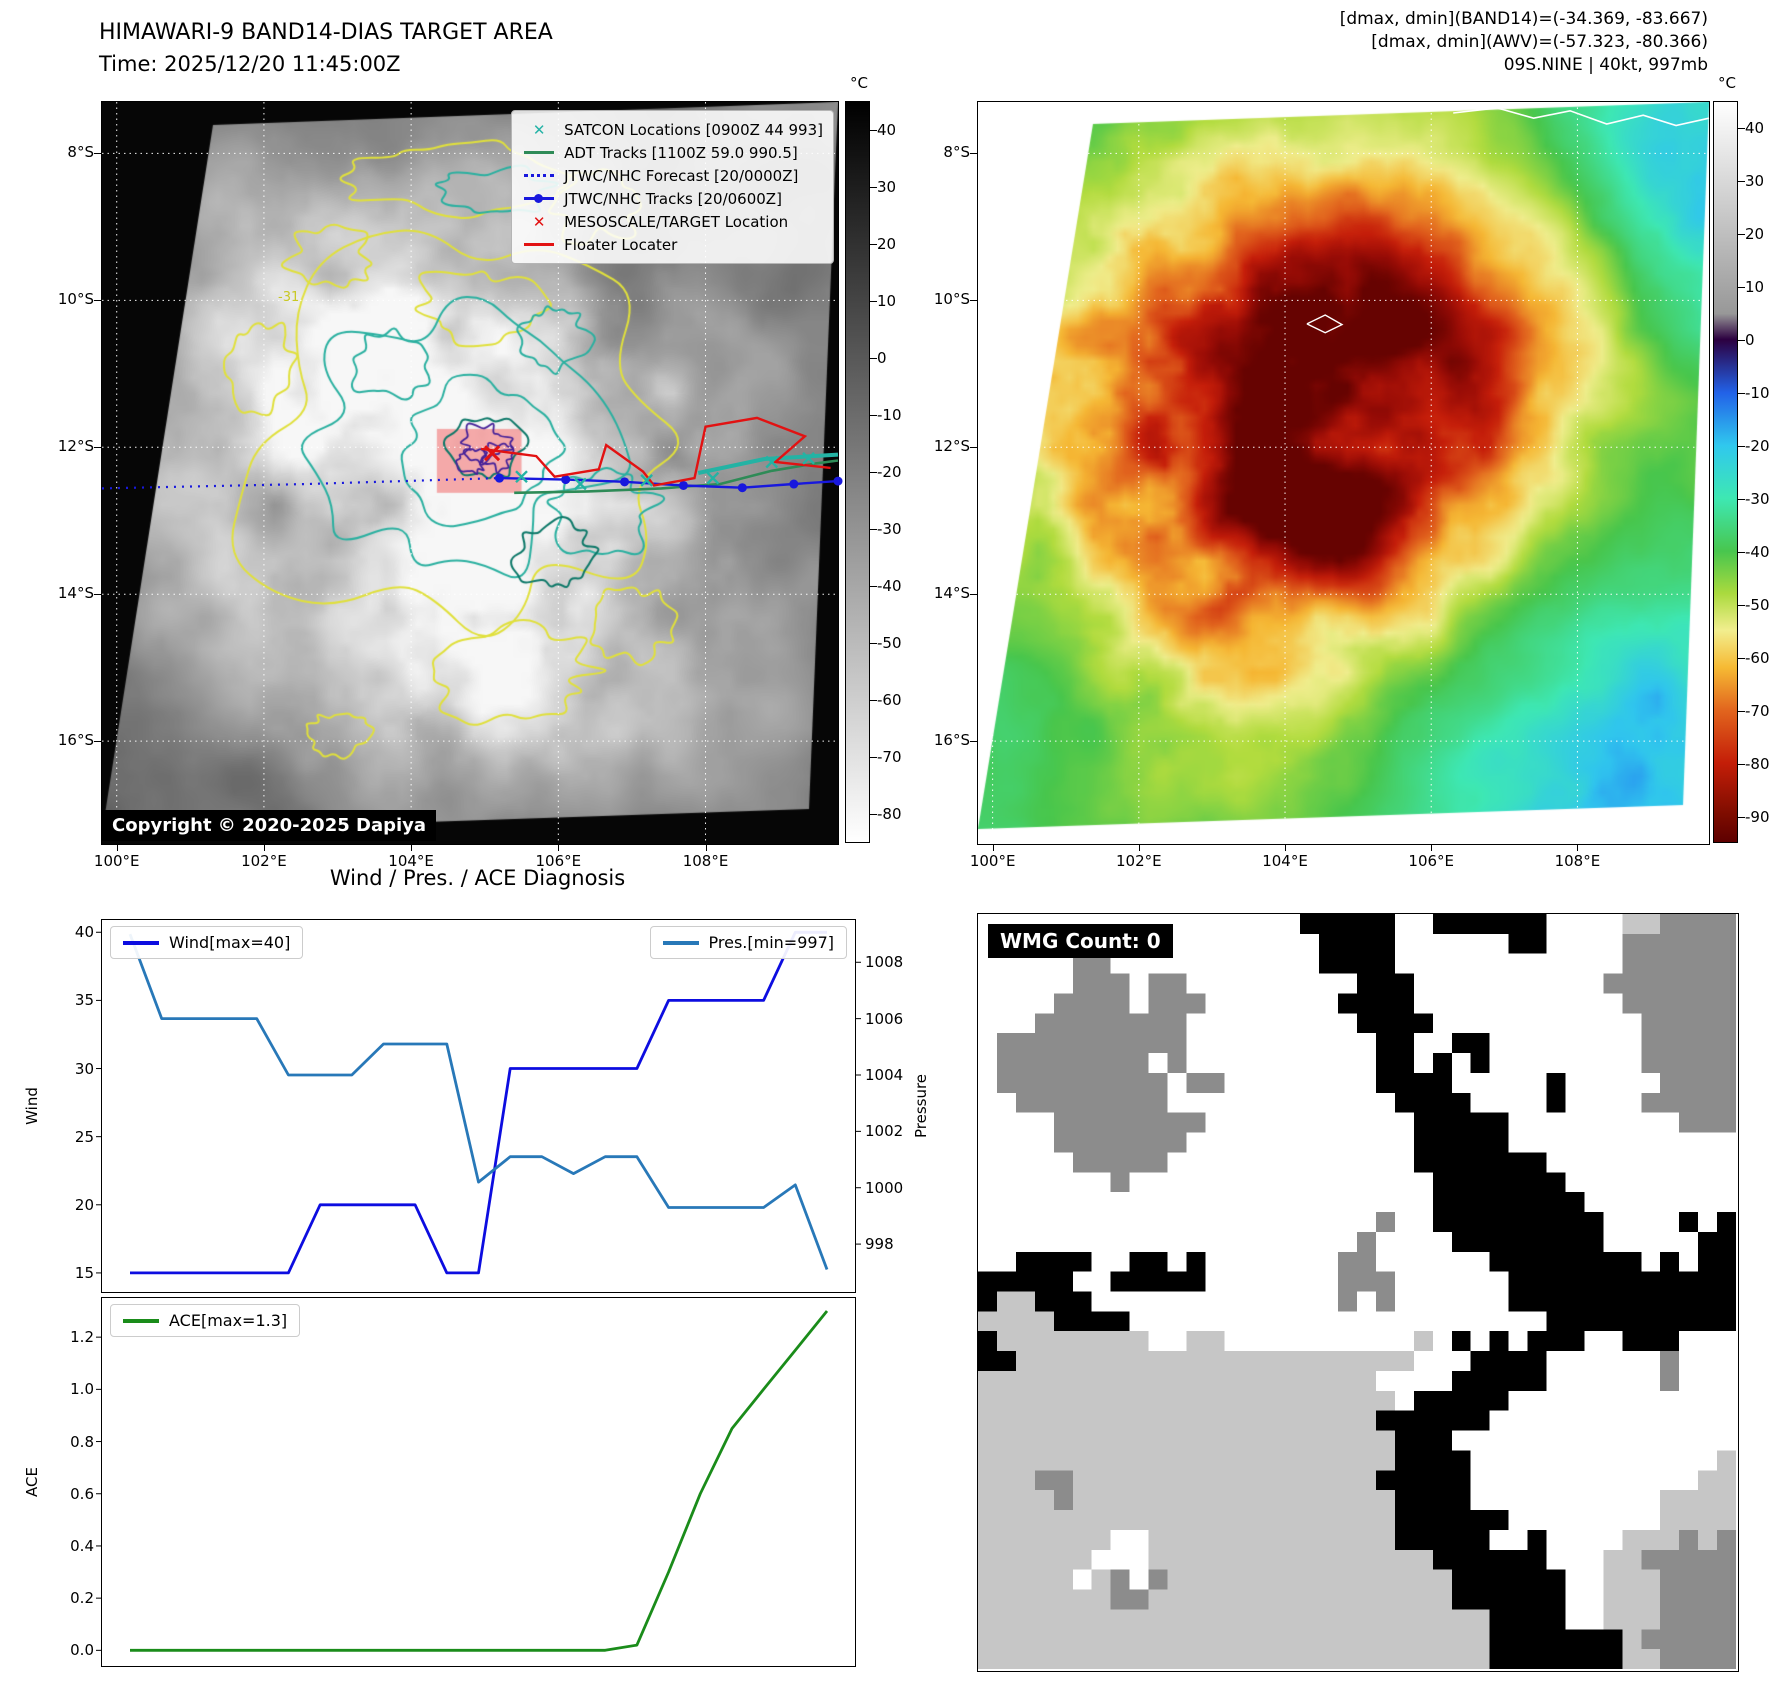  Describe the element at coordinates (75, 446) in the screenshot. I see `y-tick-label: 12°S` at that location.